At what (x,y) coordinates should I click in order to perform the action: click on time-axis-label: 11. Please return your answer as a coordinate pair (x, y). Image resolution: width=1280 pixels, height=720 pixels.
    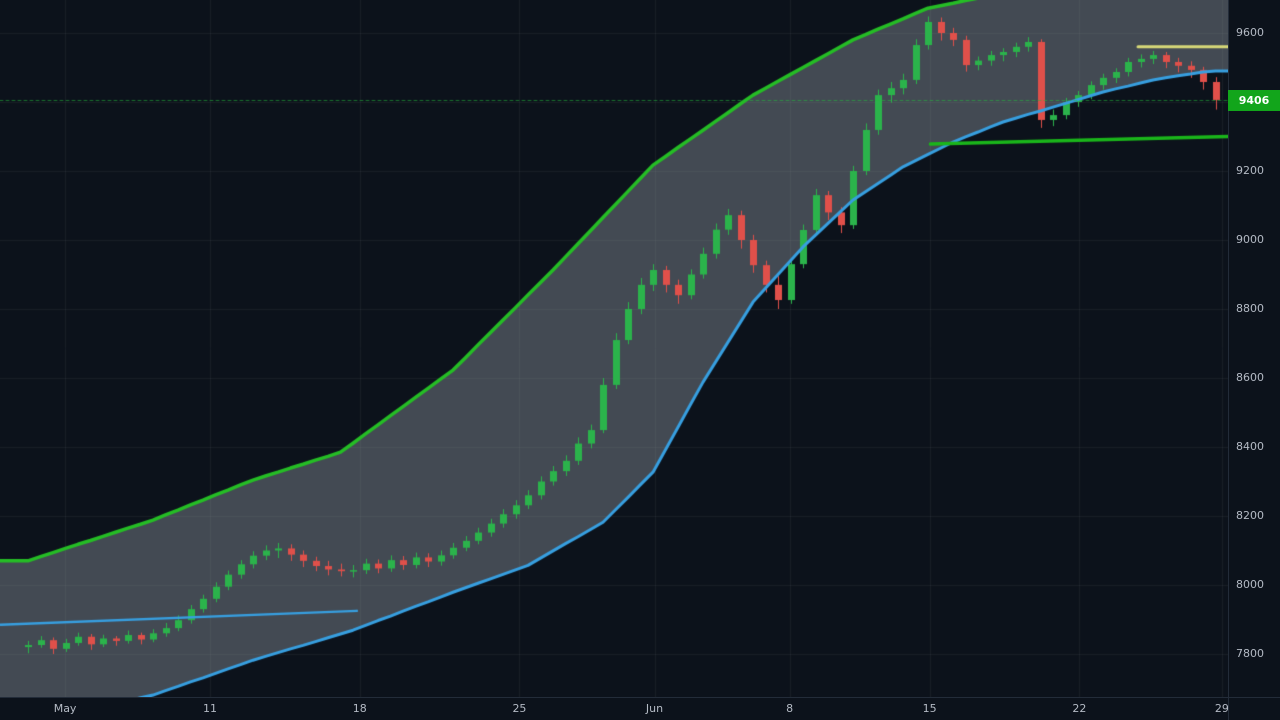
    Looking at the image, I should click on (209, 708).